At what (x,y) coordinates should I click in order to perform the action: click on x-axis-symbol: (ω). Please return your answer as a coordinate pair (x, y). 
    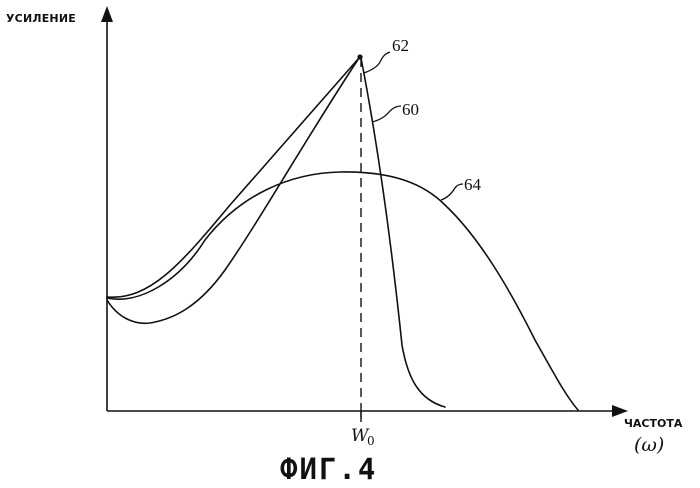
    Looking at the image, I should click on (649, 445).